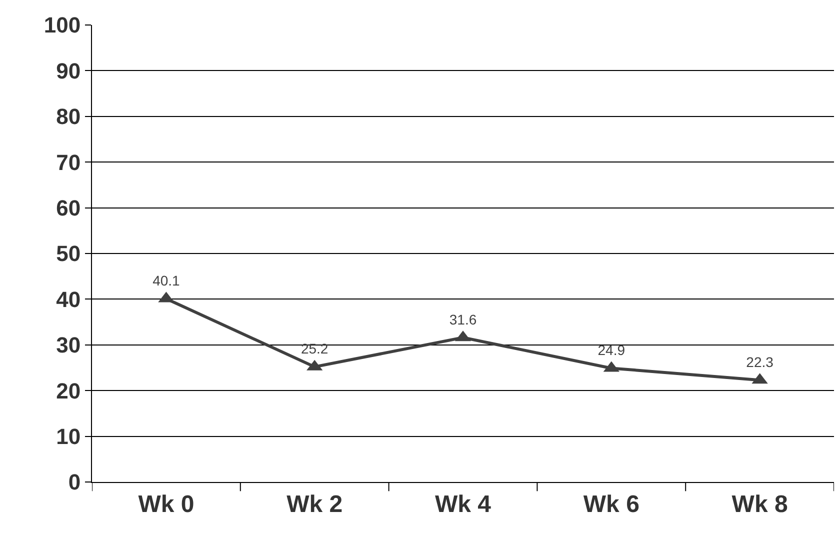 The width and height of the screenshot is (836, 548). What do you see at coordinates (68, 117) in the screenshot?
I see `y-tick-label: 80` at bounding box center [68, 117].